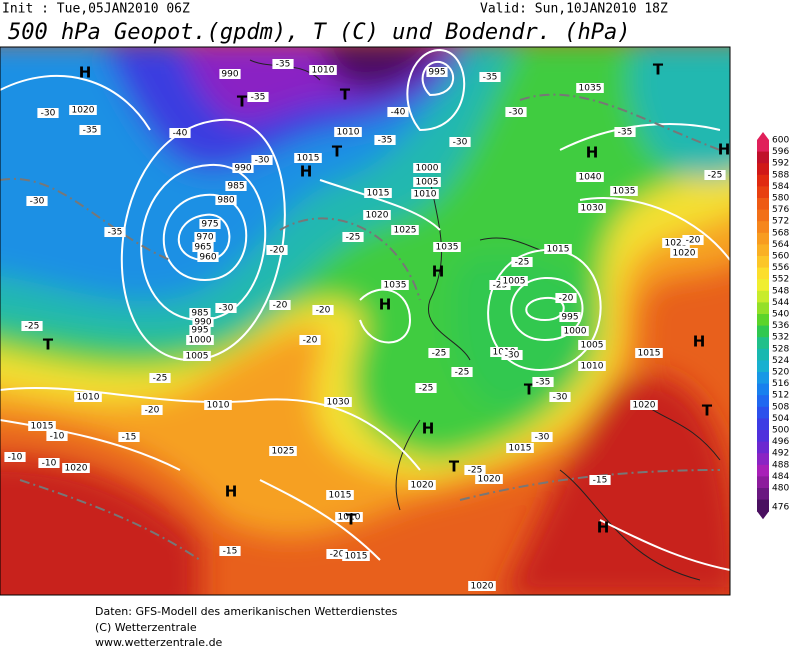 This screenshot has width=790, height=652. I want to click on contour-label: -40, so click(180, 134).